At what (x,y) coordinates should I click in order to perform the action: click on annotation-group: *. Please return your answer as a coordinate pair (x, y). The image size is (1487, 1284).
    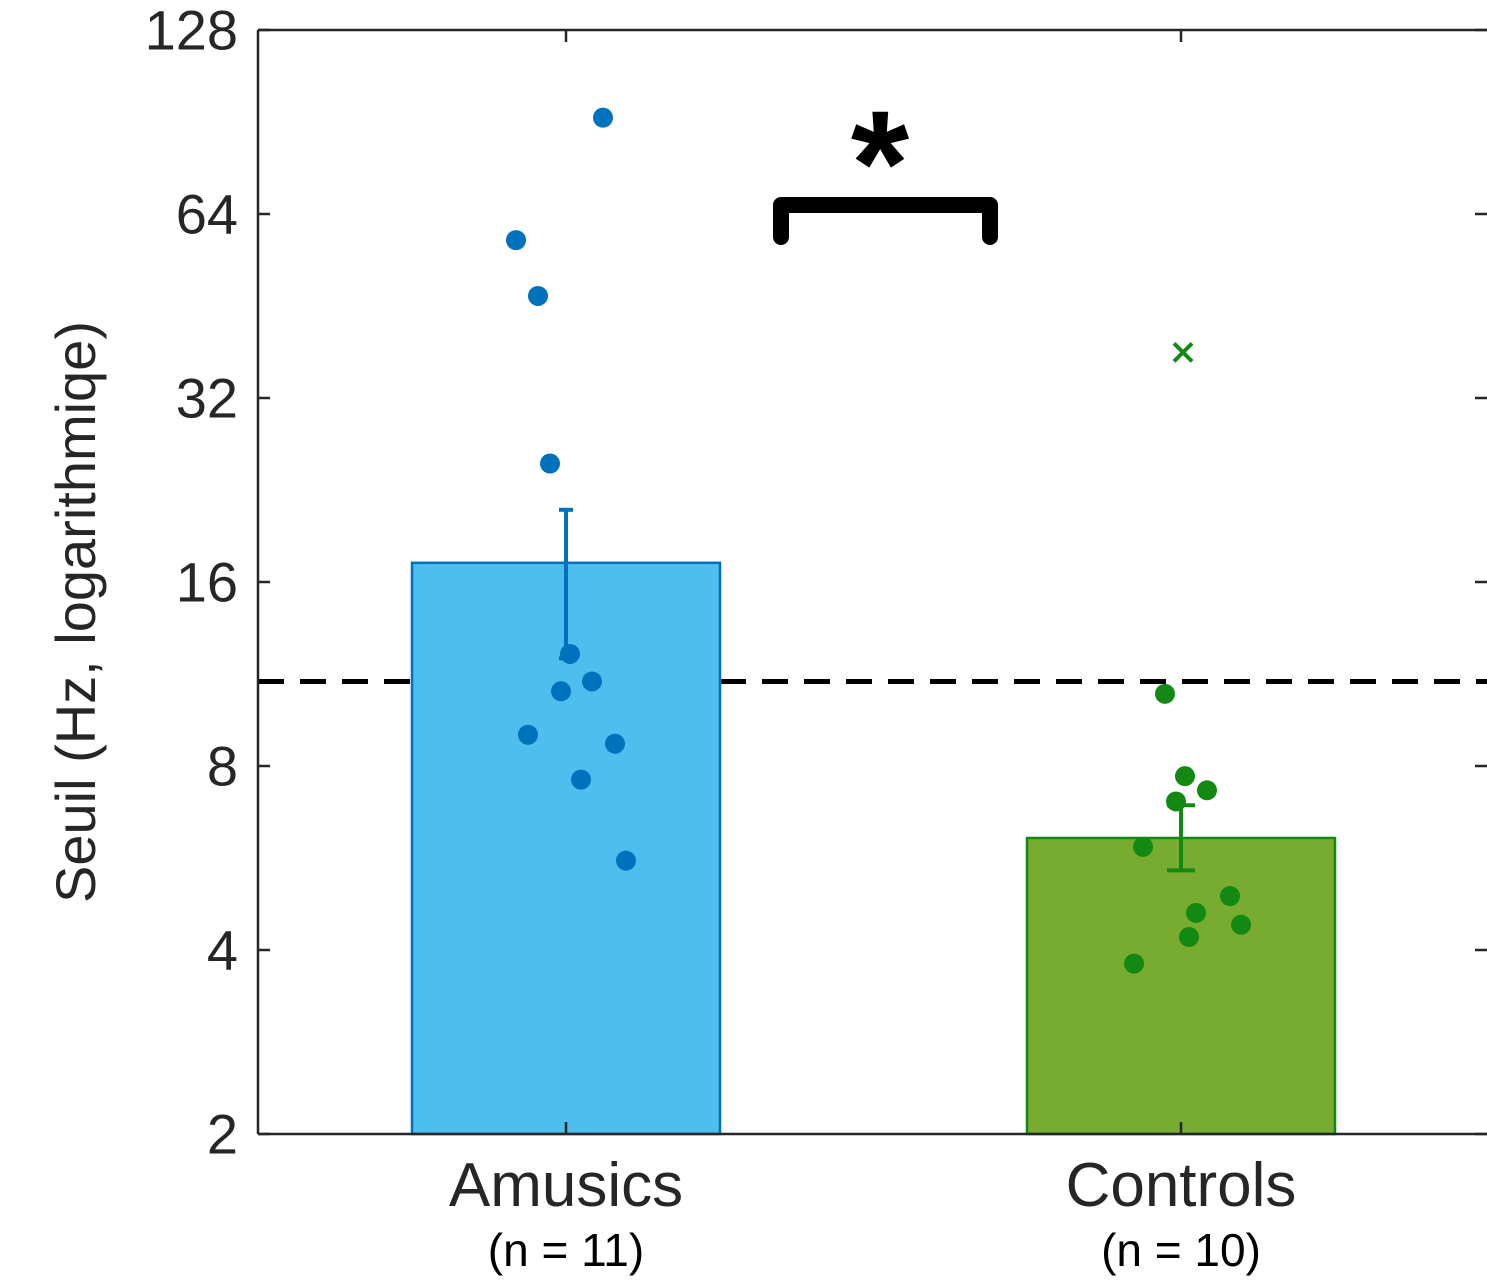
    Looking at the image, I should click on (885, 163).